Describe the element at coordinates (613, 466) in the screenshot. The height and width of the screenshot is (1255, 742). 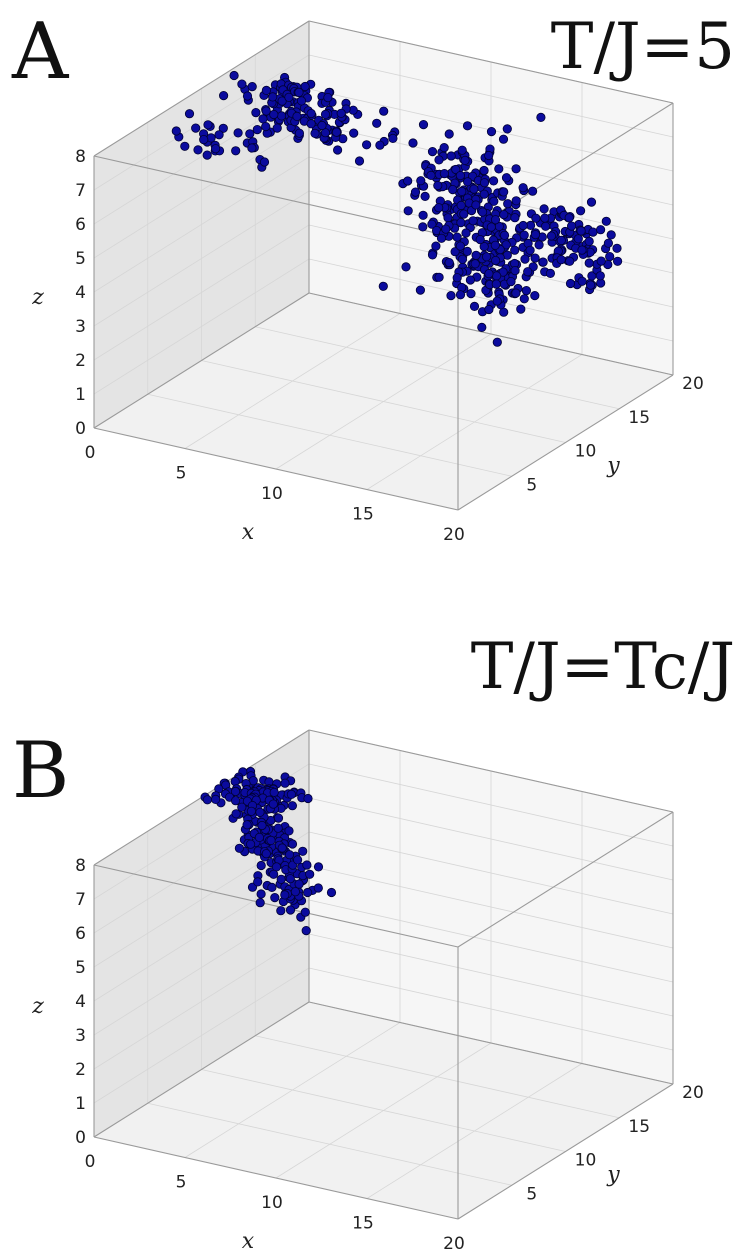
I see `y-axis-label: y` at that location.